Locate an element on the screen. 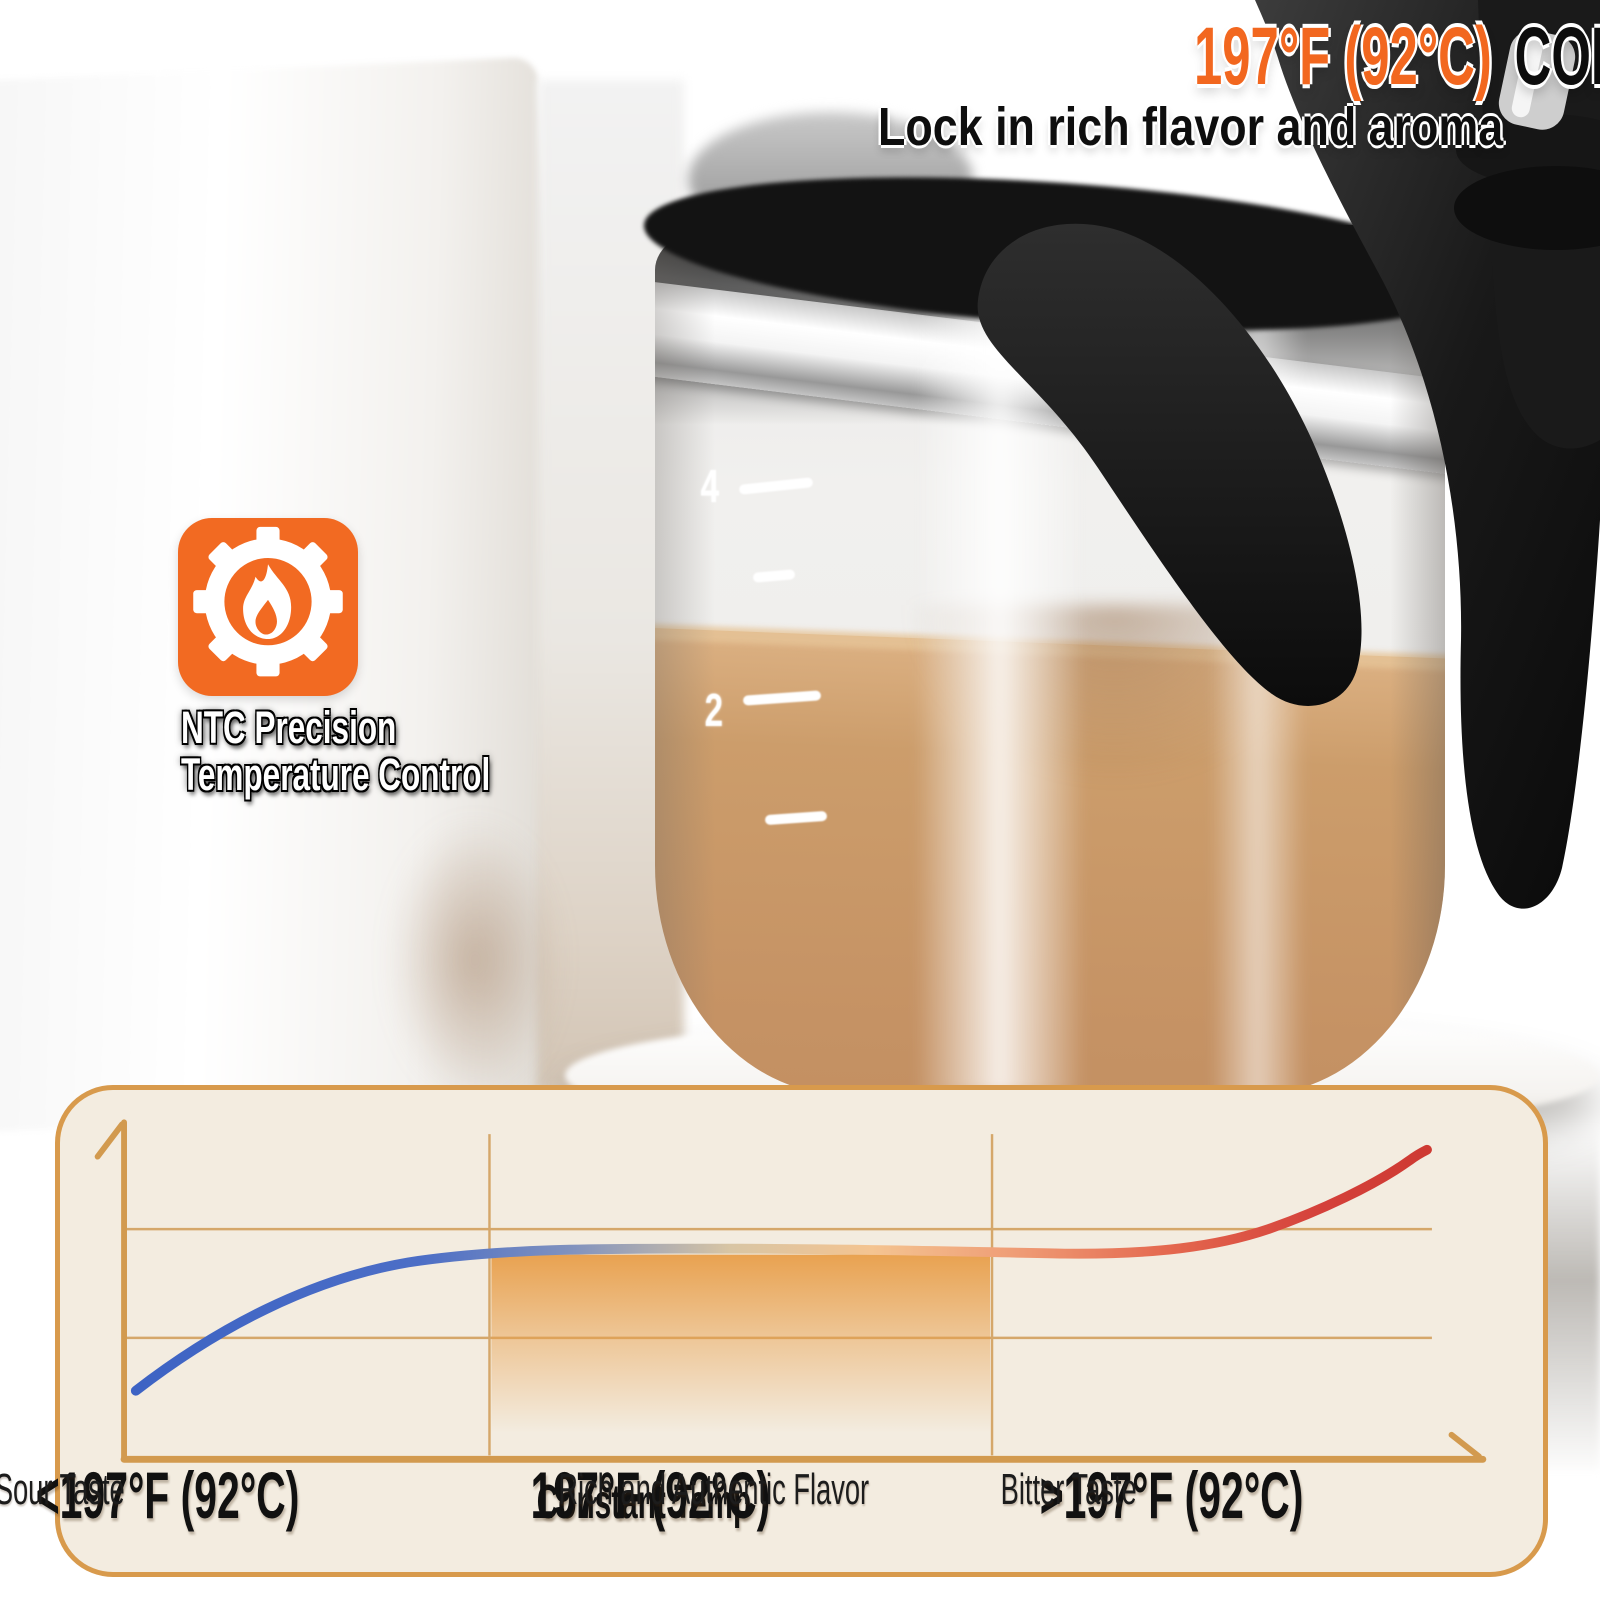  y-axis-arrow is located at coordinates (110, 1140).